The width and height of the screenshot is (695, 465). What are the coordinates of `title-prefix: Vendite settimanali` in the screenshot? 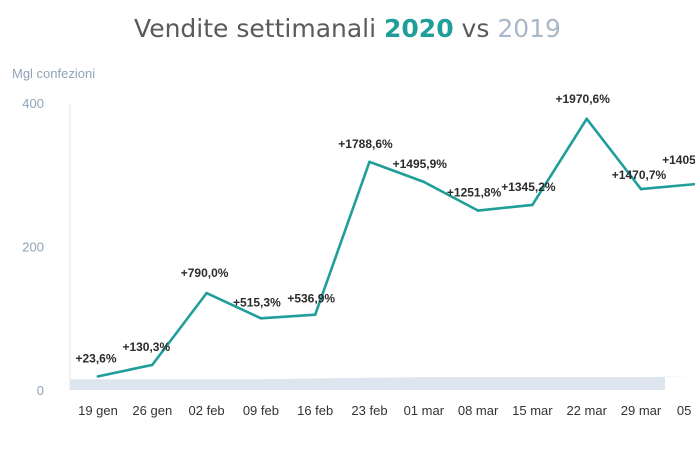 It's located at (259, 28).